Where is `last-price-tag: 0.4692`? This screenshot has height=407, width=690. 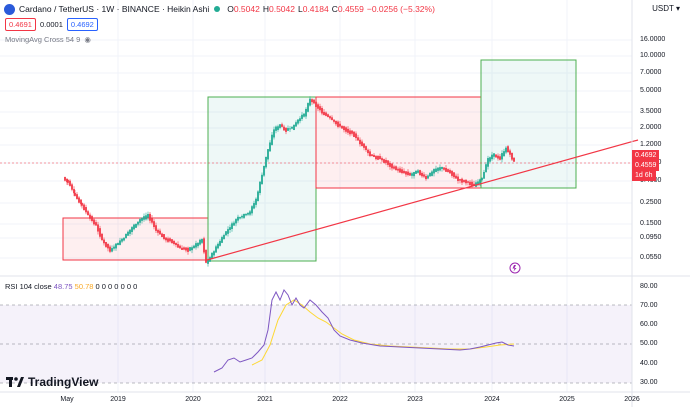 last-price-tag: 0.4692 is located at coordinates (646, 155).